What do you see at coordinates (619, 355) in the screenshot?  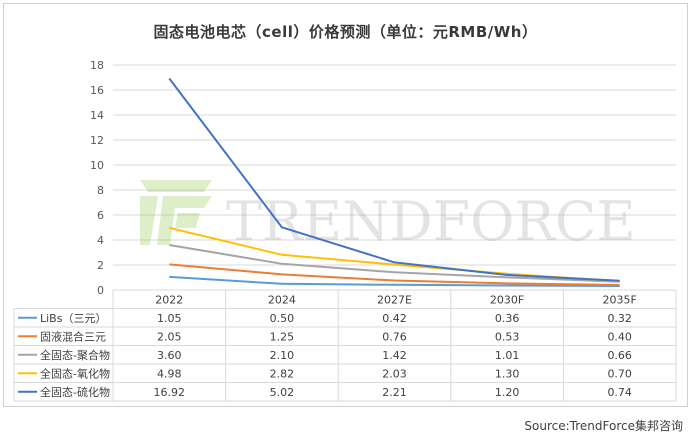 I see `data-label: 0.66` at bounding box center [619, 355].